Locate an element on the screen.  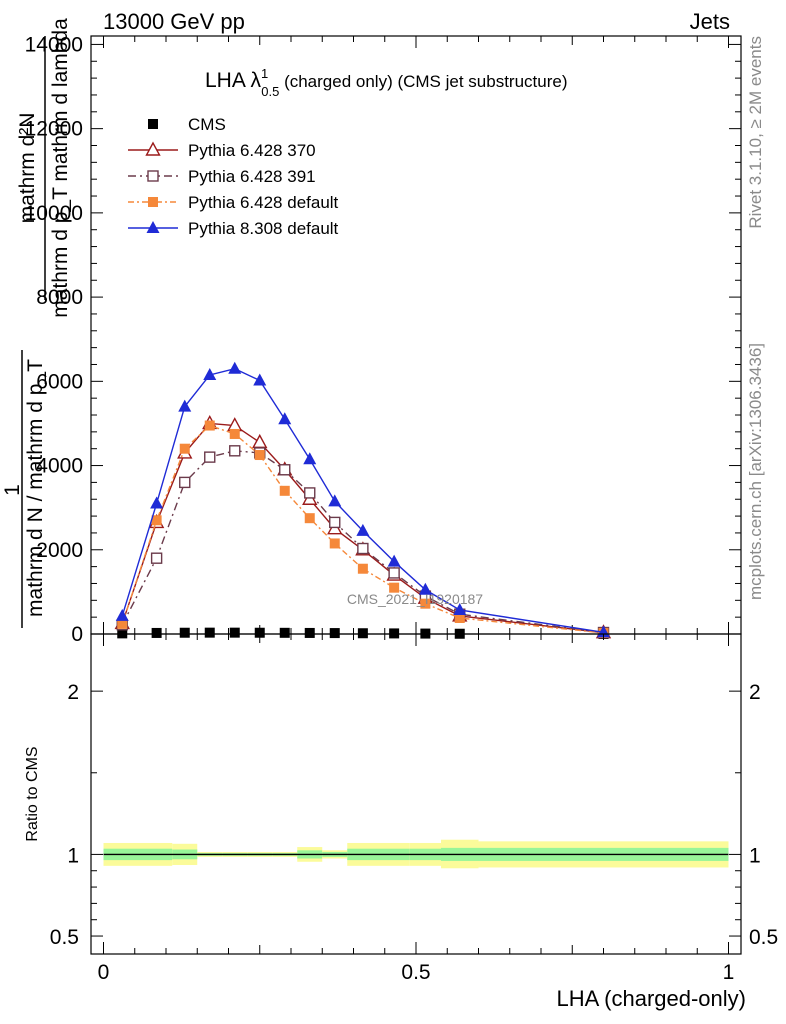
y-tick-label: 4000 is located at coordinates (59, 466).